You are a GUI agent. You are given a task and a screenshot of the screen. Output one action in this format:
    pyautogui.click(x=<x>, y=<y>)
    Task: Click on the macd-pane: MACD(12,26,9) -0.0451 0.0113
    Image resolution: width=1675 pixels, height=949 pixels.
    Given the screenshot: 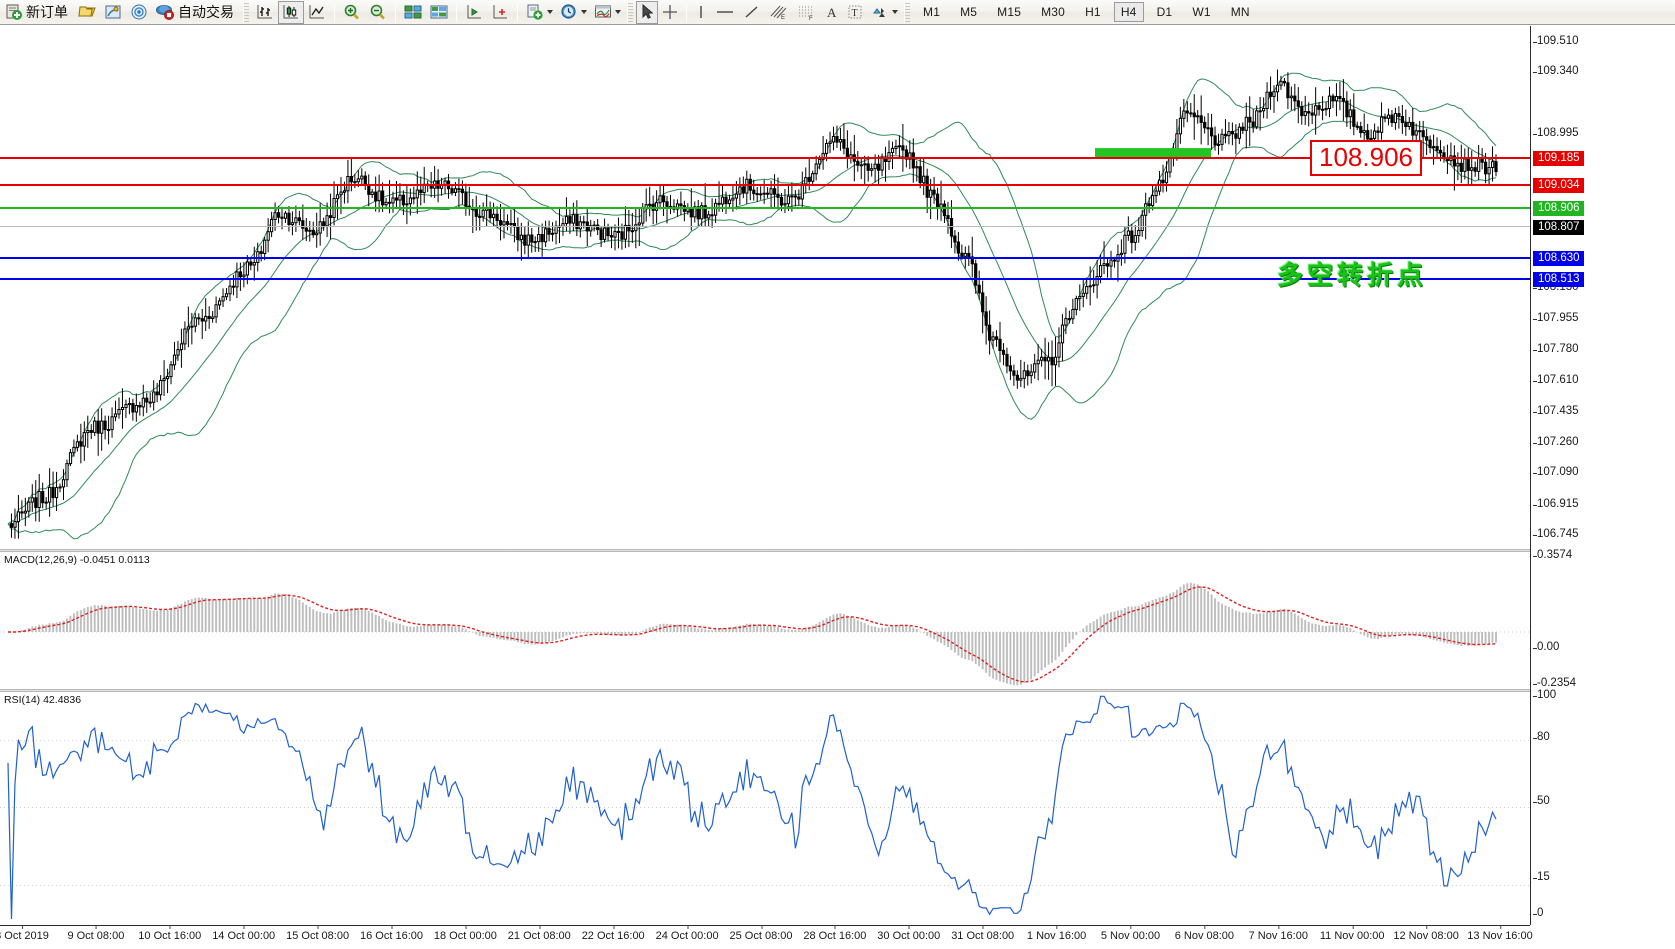 What is the action you would take?
    pyautogui.click(x=765, y=620)
    